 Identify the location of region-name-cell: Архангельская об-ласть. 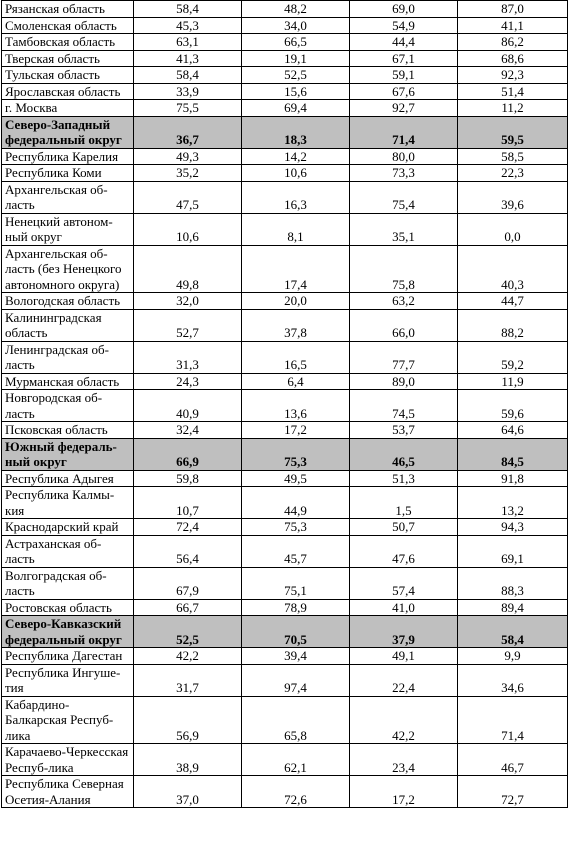
(67, 197).